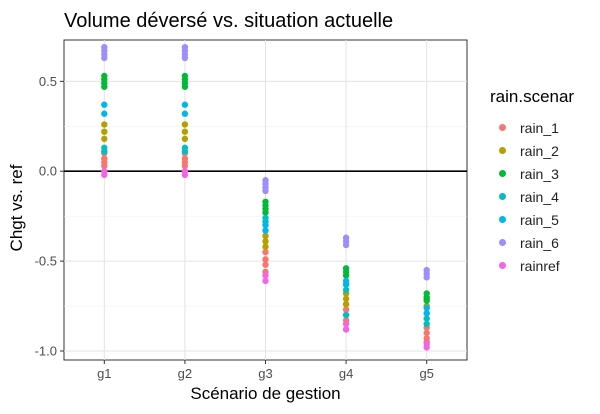 This screenshot has width=600, height=414. What do you see at coordinates (16, 208) in the screenshot?
I see `y-axis-title: Chgt vs. ref` at bounding box center [16, 208].